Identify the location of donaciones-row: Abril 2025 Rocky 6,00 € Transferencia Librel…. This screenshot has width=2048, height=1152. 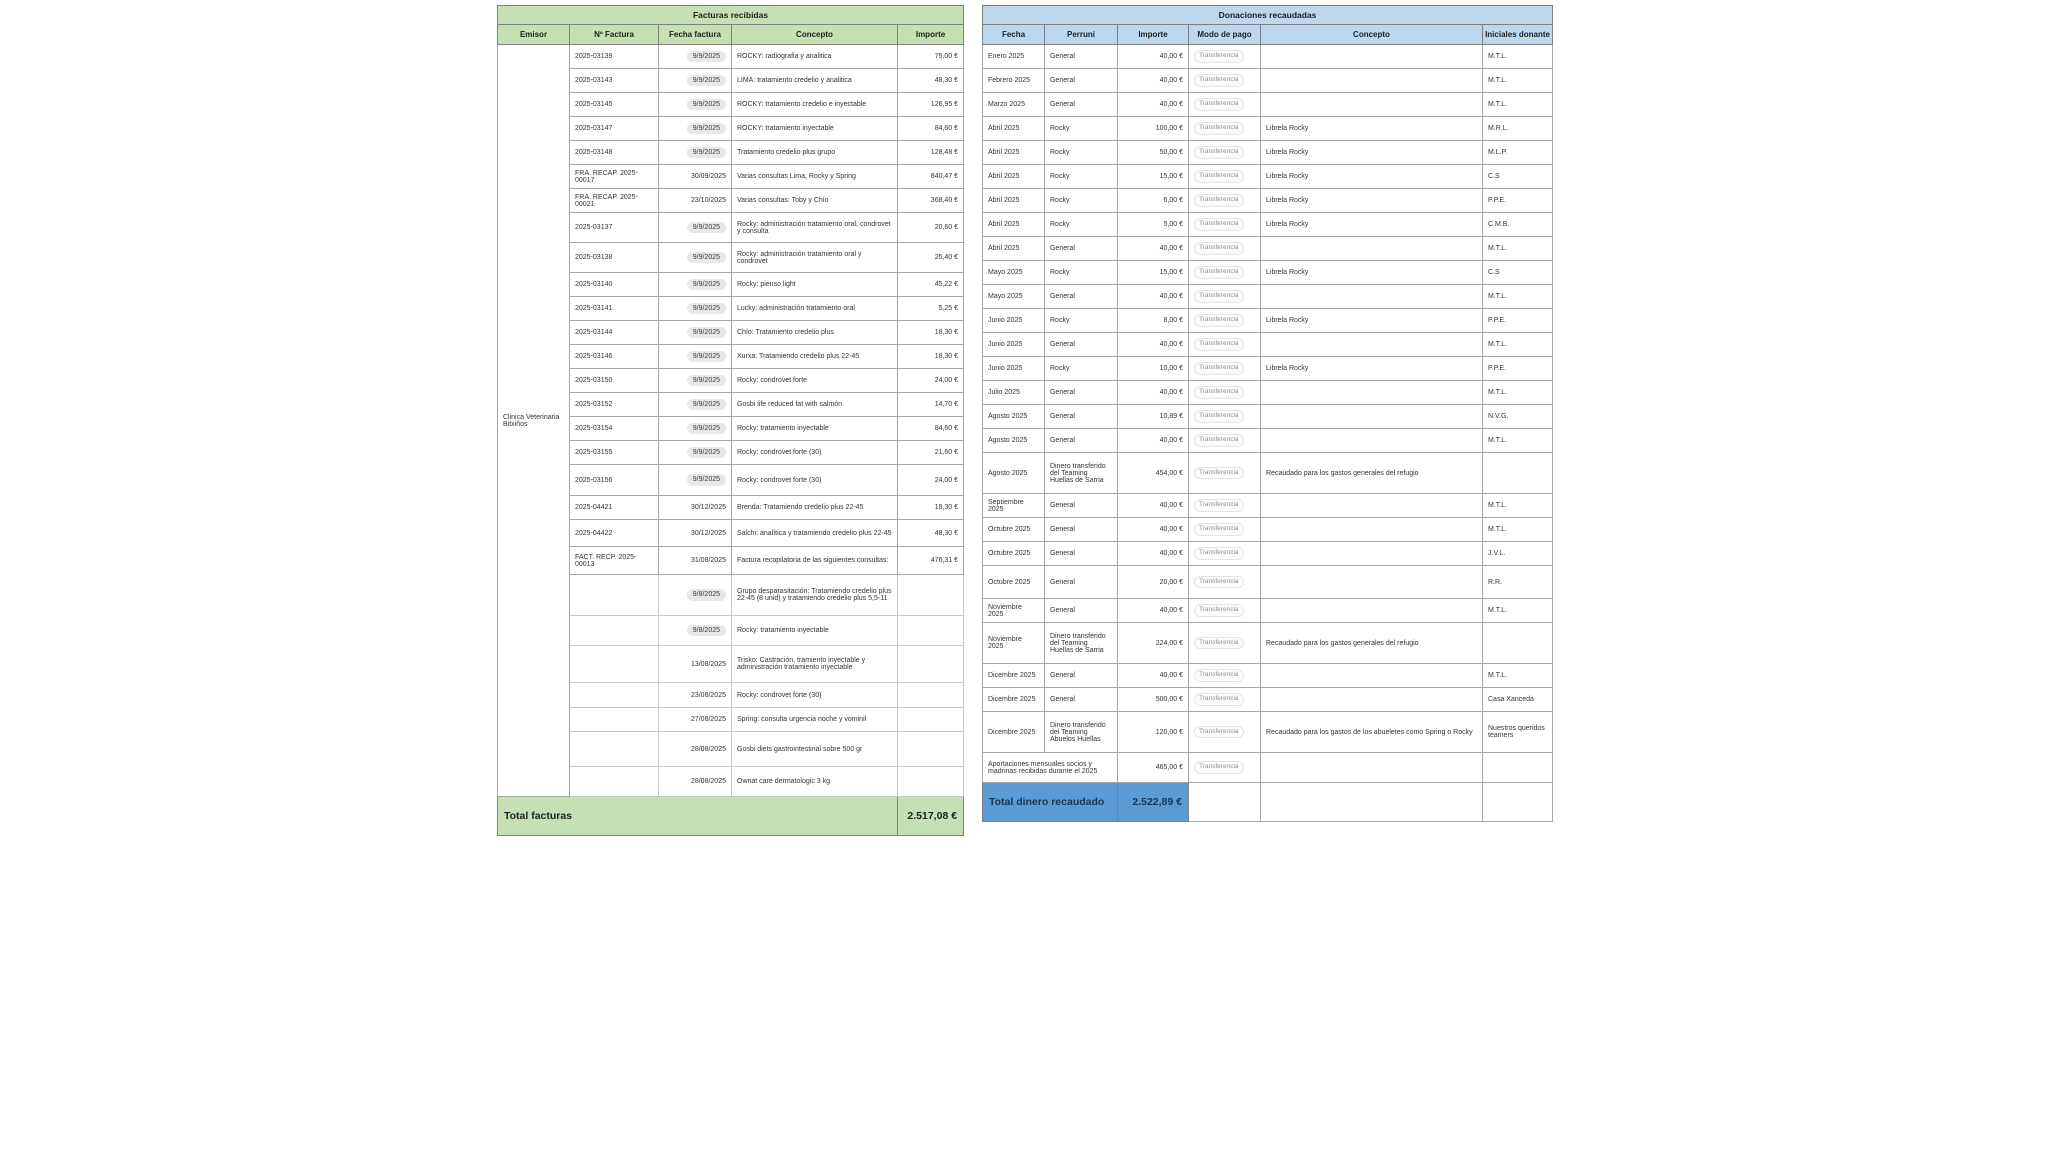
(1268, 200).